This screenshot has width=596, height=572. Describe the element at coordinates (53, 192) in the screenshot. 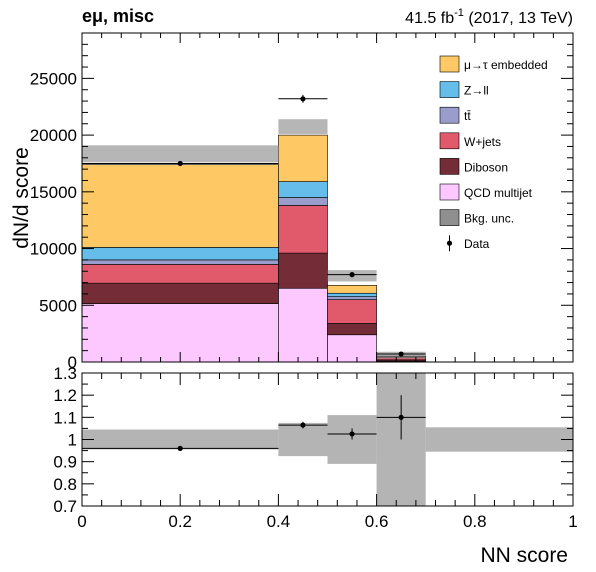

I see `y-tick-label-3: 15000` at that location.